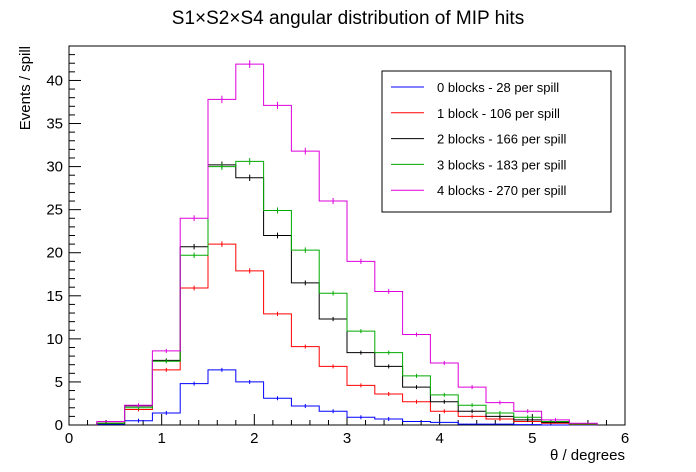 This screenshot has width=696, height=472. What do you see at coordinates (54, 80) in the screenshot?
I see `y-tick-label: 40` at bounding box center [54, 80].